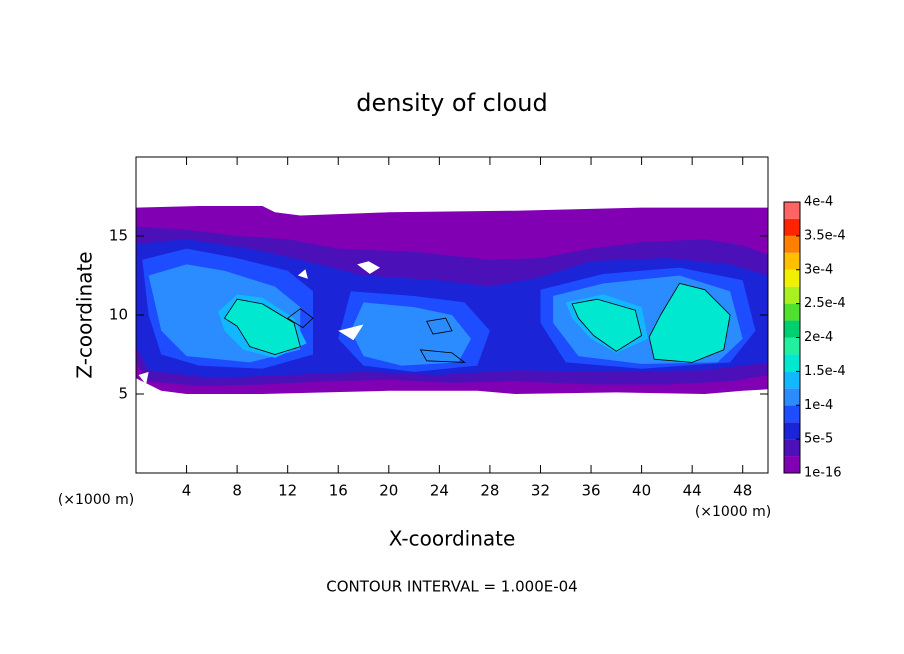  I want to click on y-unit-label: (×1000 m), so click(96, 500).